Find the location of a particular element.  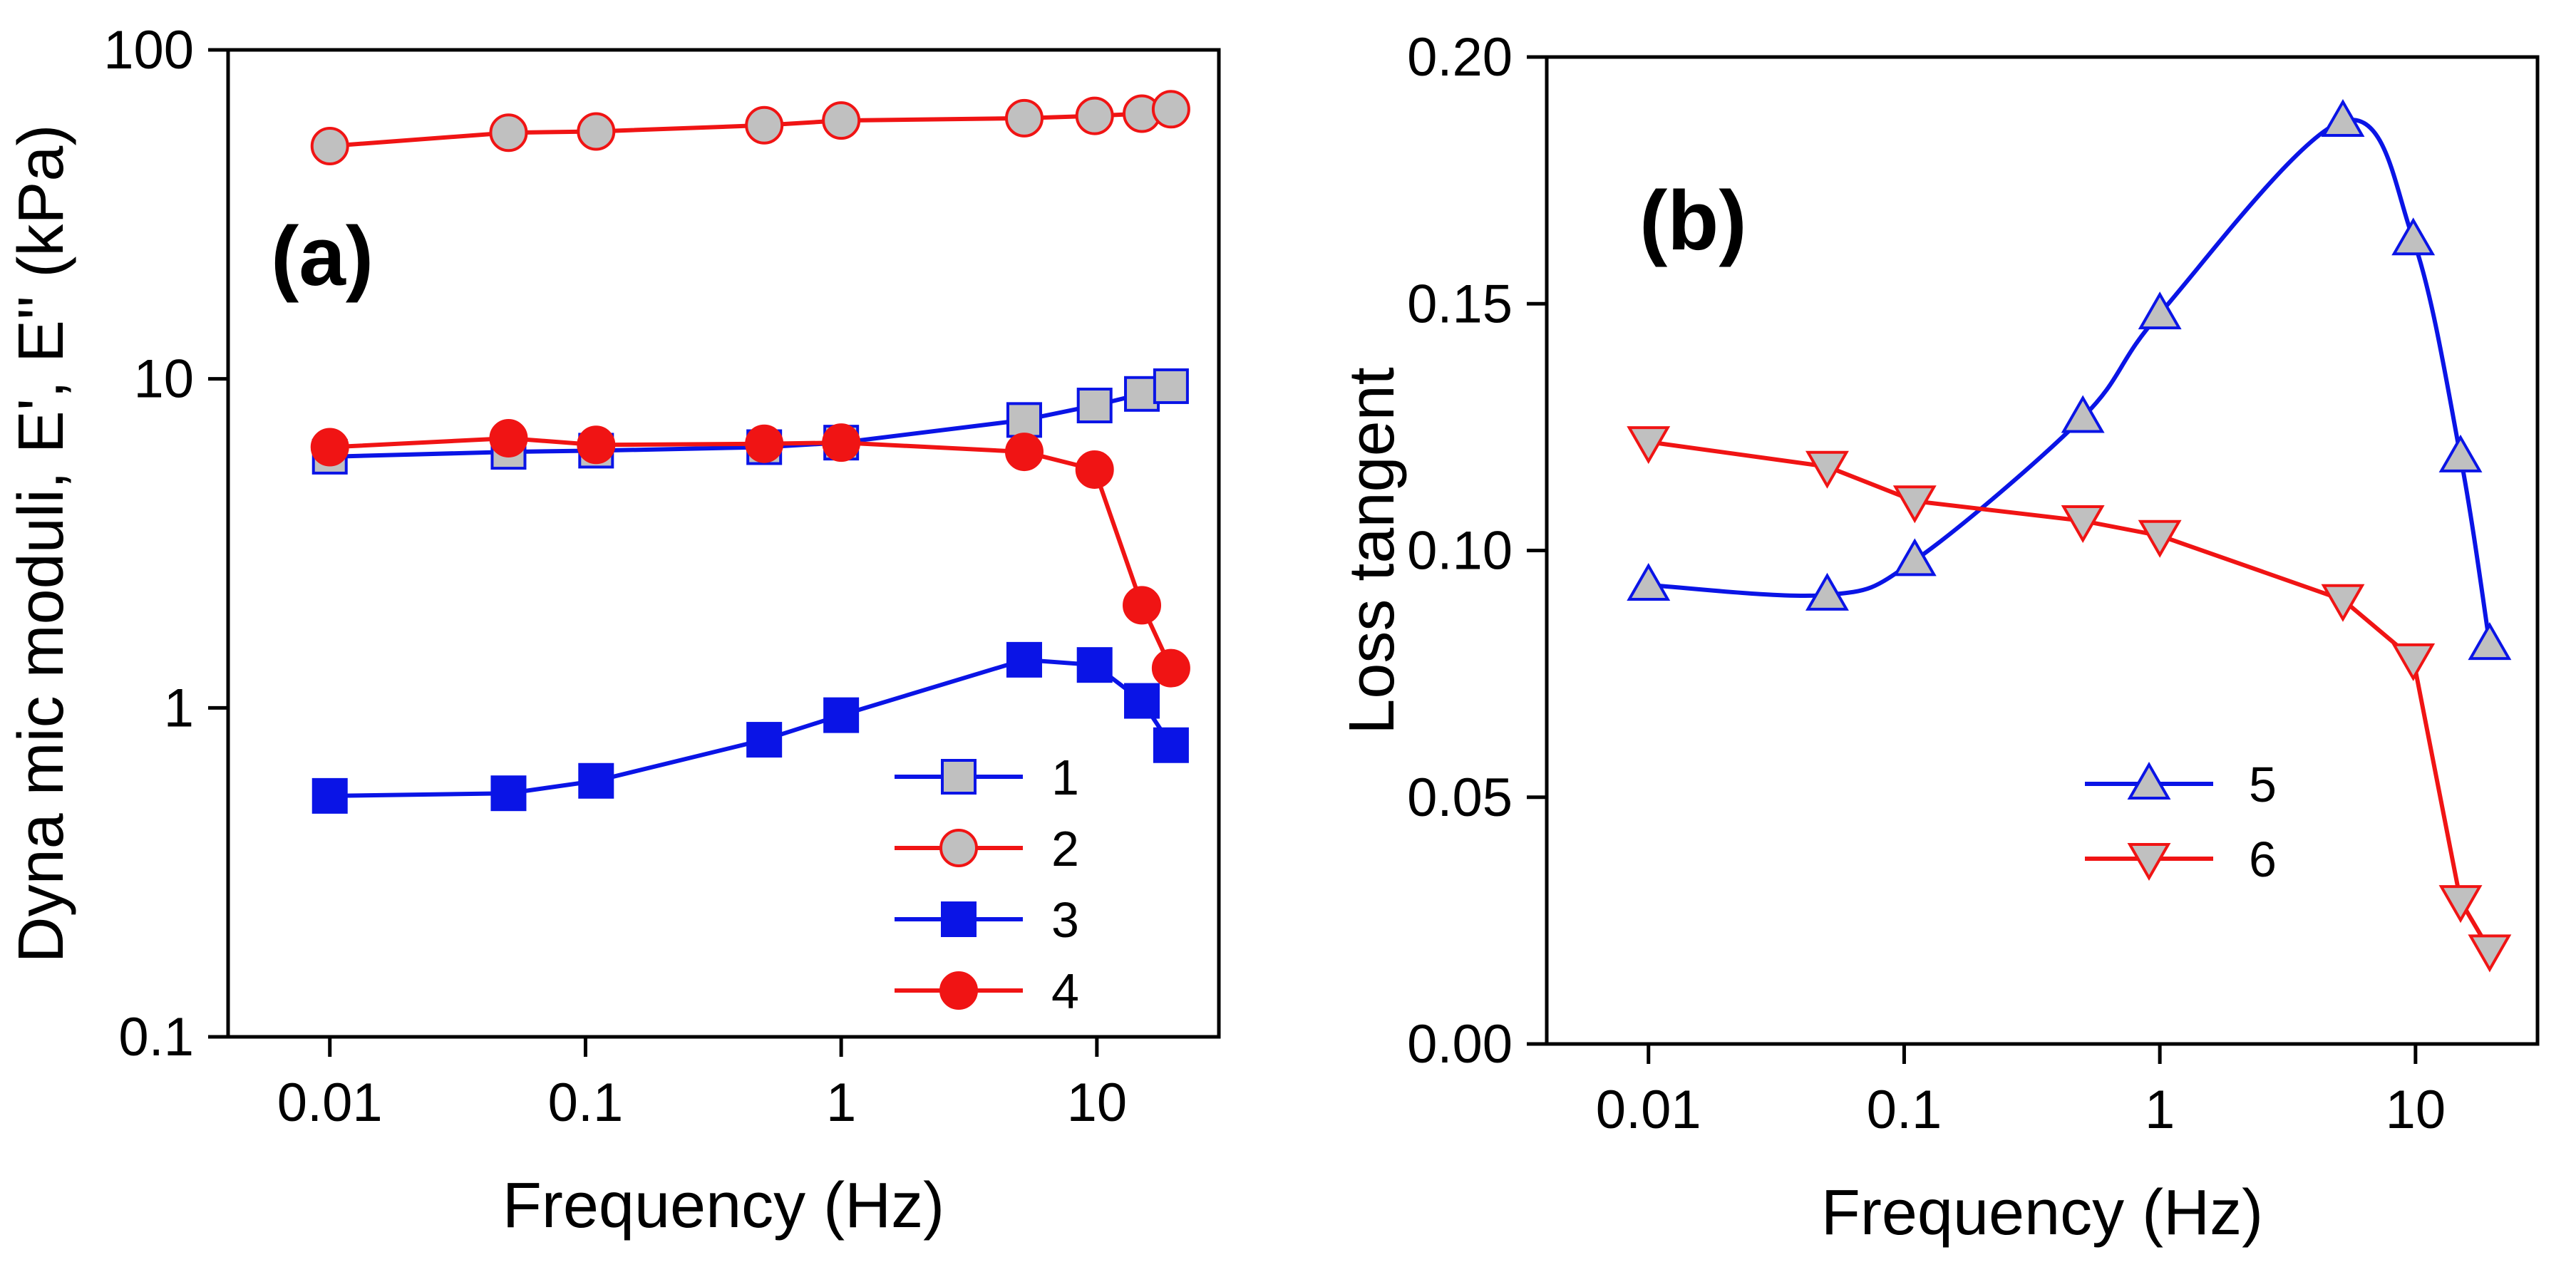

y-tick-labels: 0.1 1 10 100 is located at coordinates (148, 543).